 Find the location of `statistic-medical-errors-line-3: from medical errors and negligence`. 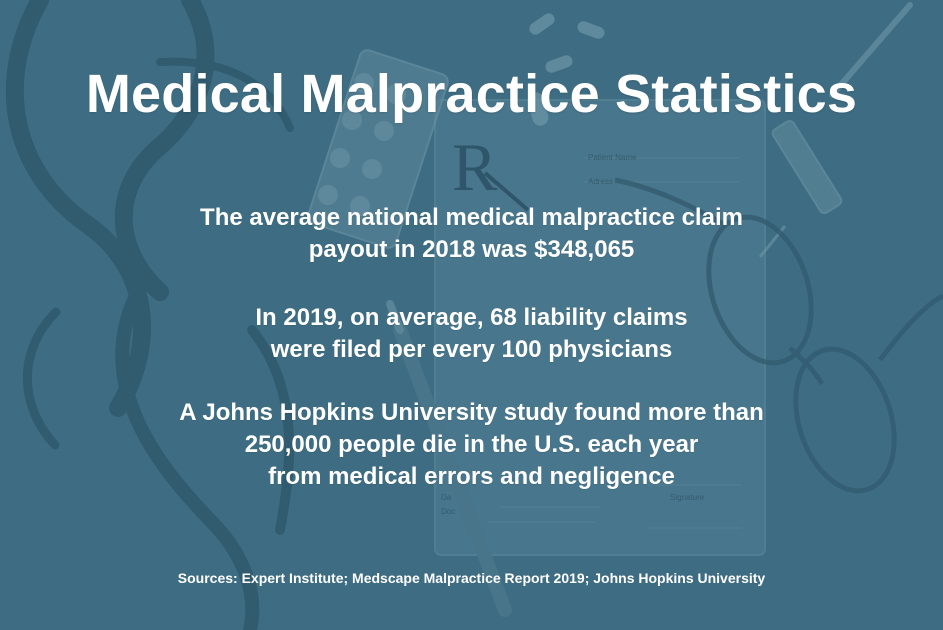

statistic-medical-errors-line-3: from medical errors and negligence is located at coordinates (471, 476).